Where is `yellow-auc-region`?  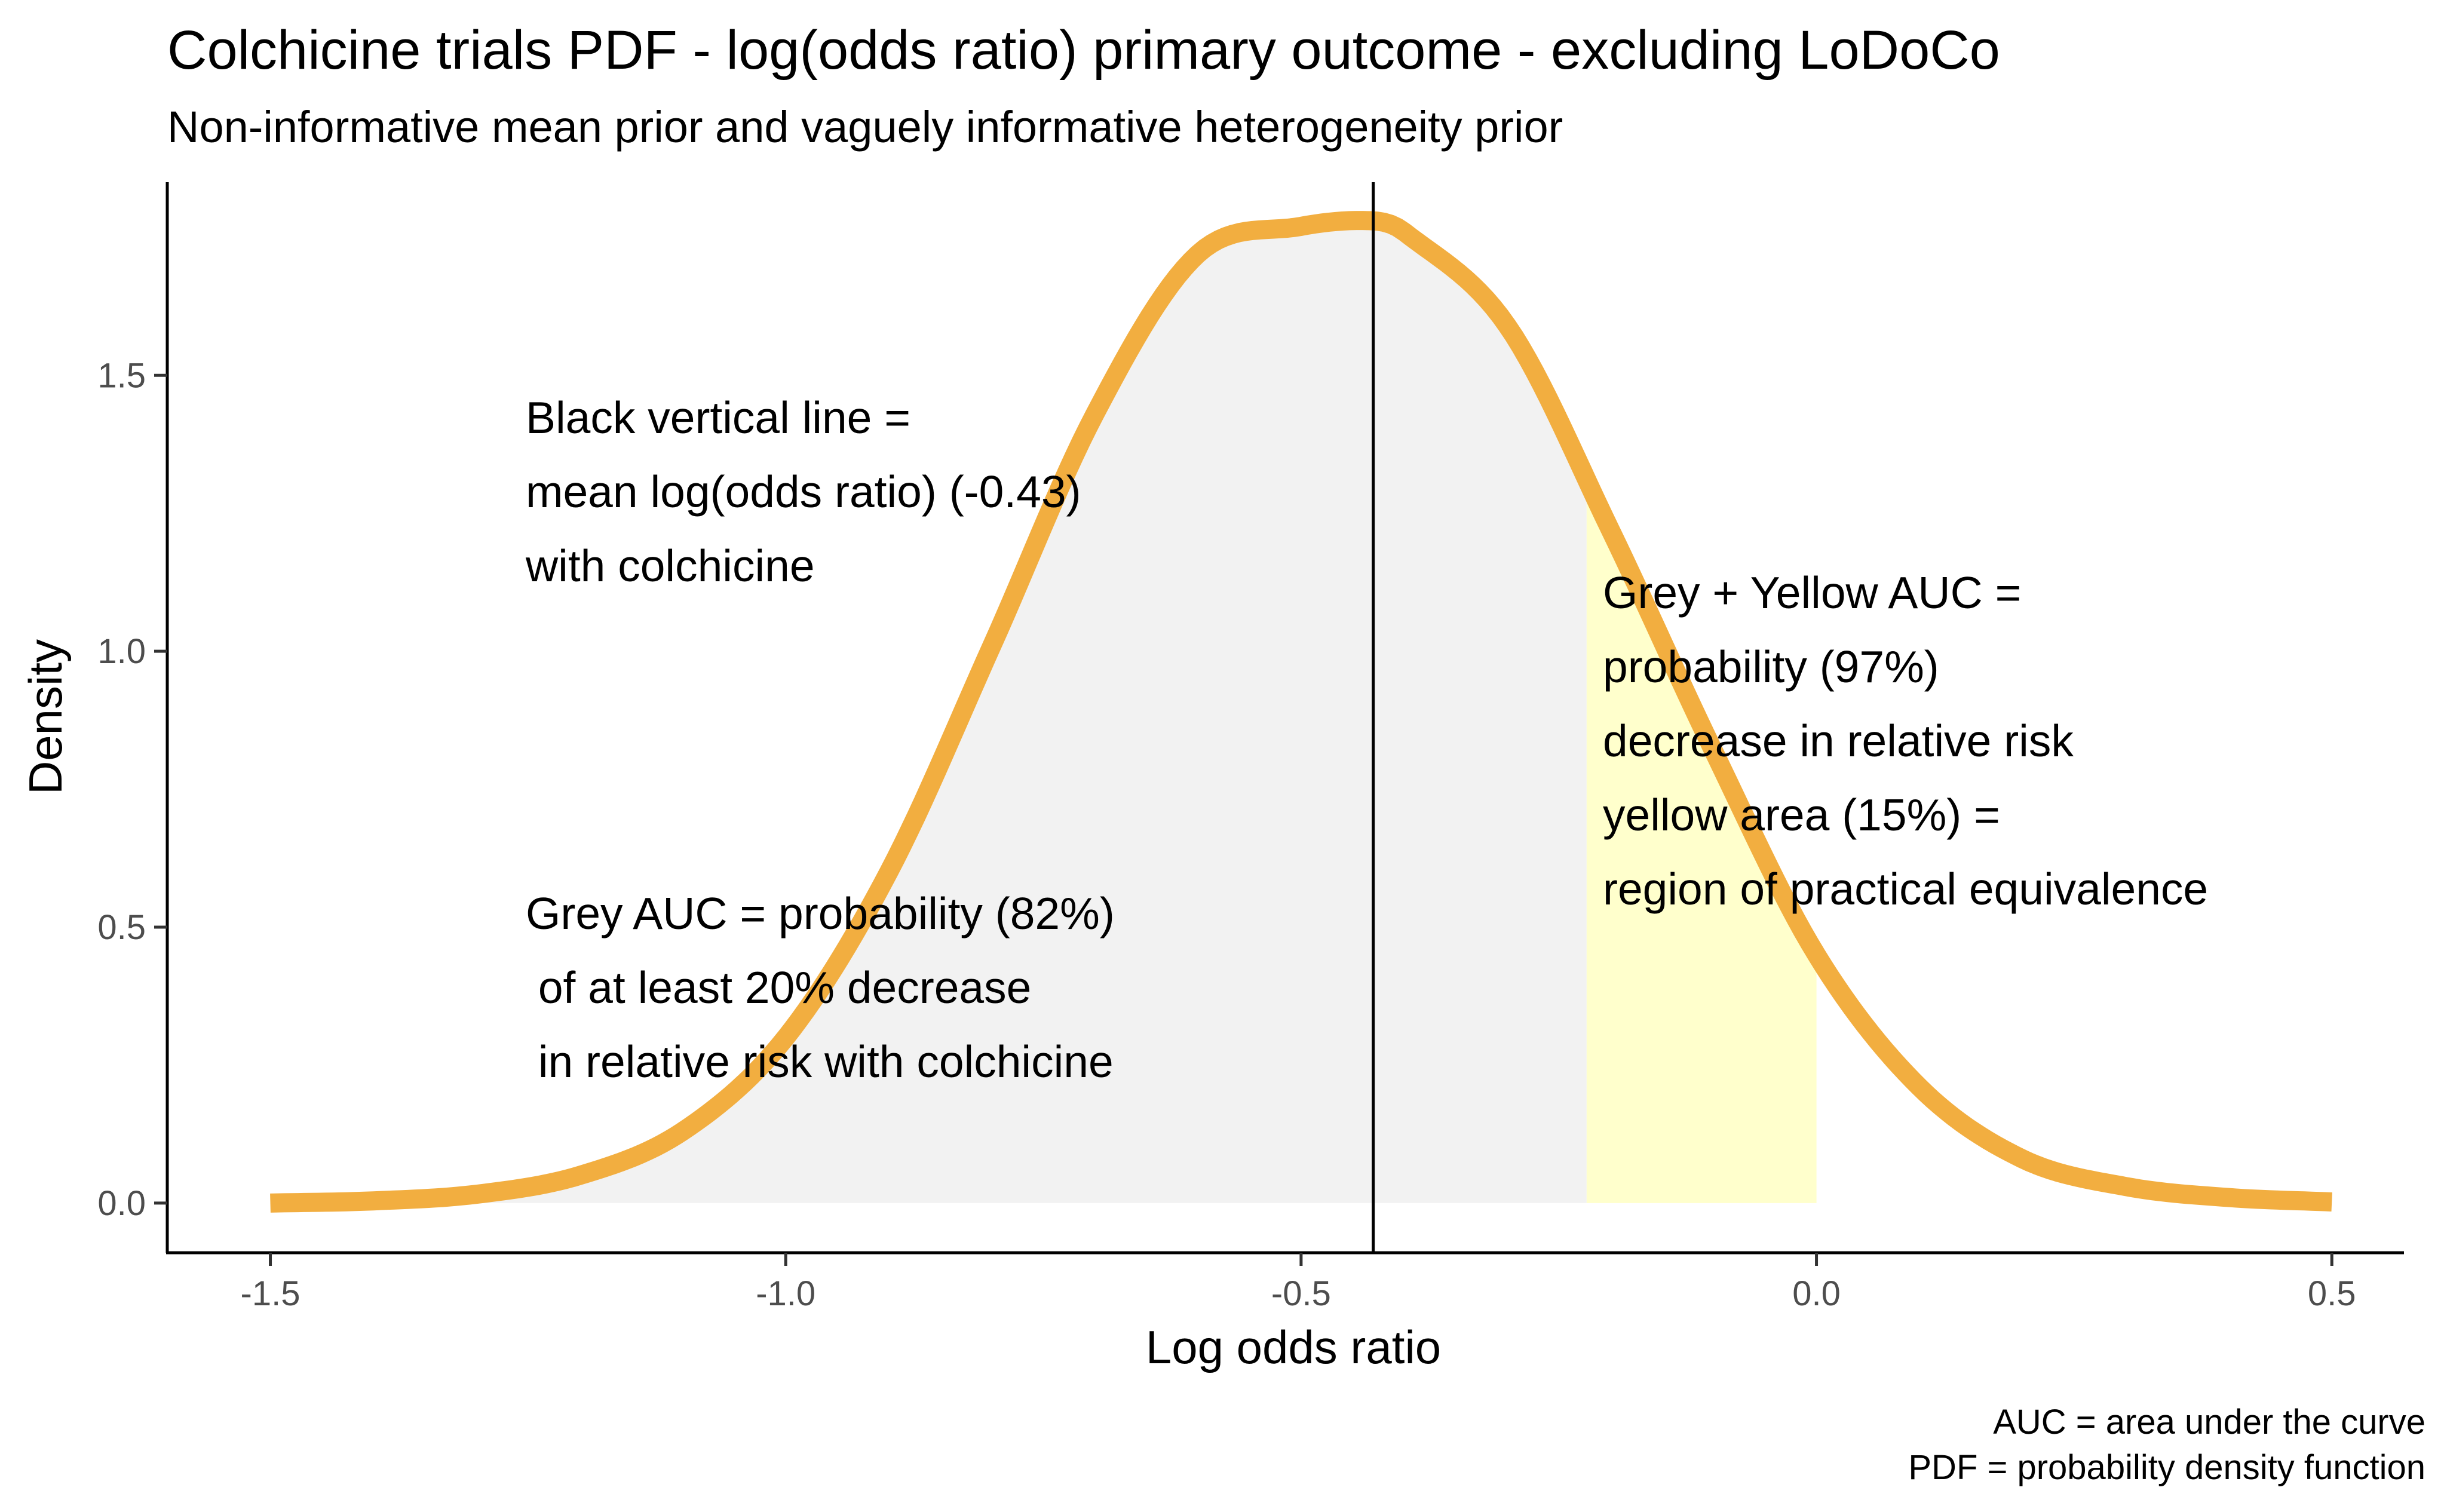 yellow-auc-region is located at coordinates (1701, 841).